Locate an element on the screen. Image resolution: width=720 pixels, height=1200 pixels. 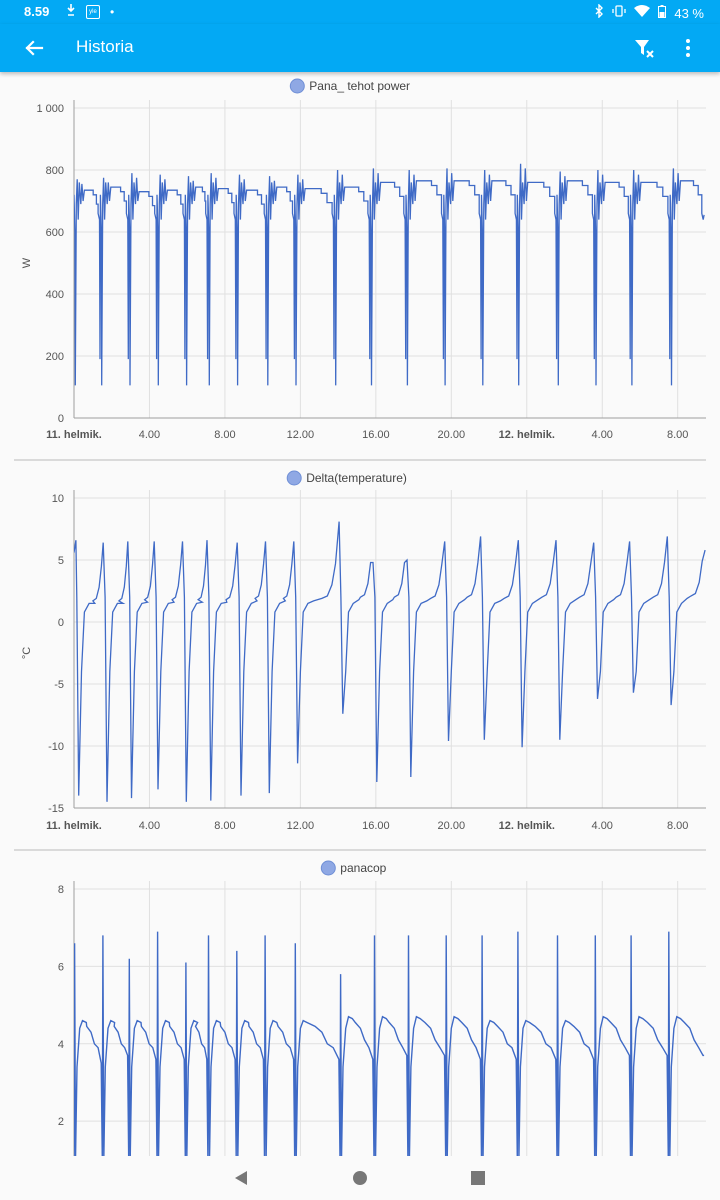
nav-recents-icon is located at coordinates (478, 1178).